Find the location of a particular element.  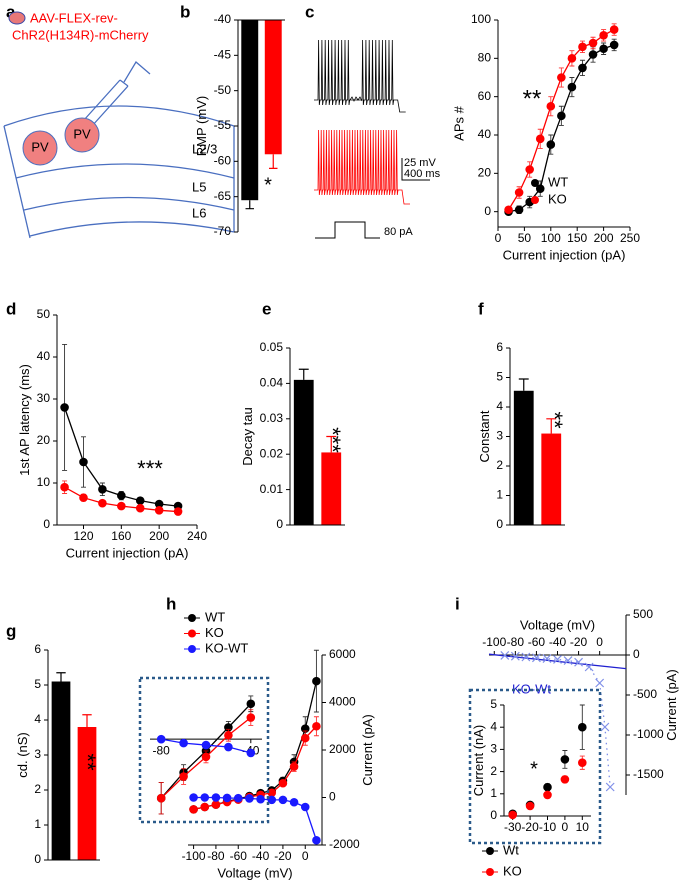

scale-label: 25 mV is located at coordinates (420, 163).